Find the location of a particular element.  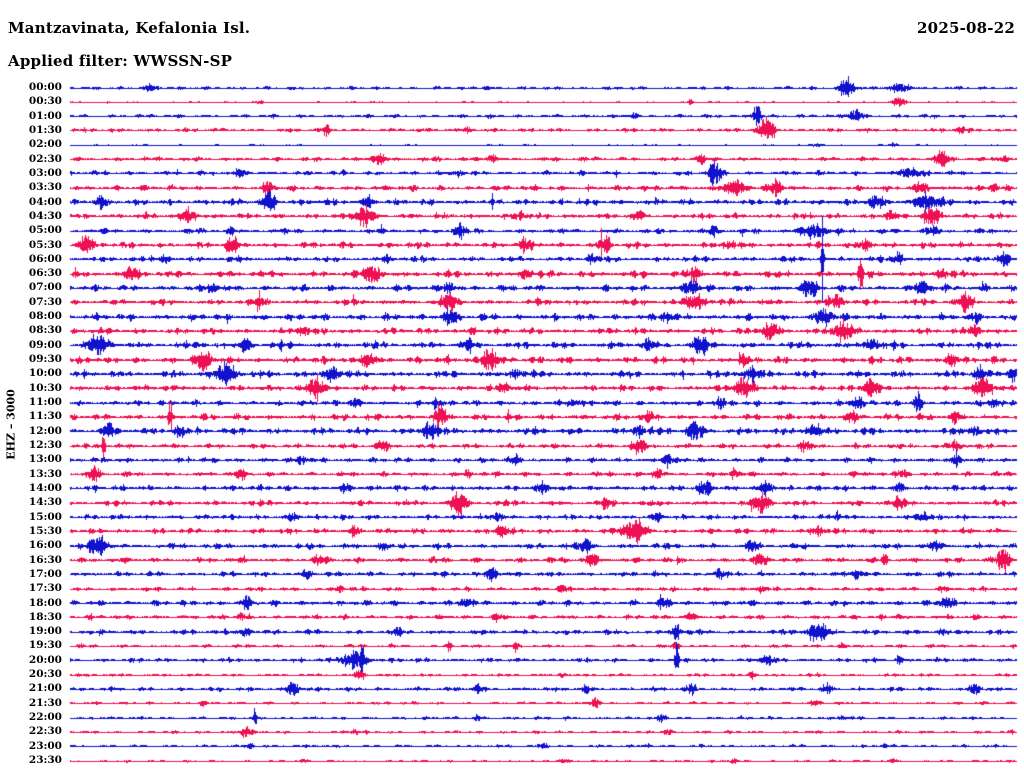

row-time-label: 18:30 is located at coordinates (45, 616).